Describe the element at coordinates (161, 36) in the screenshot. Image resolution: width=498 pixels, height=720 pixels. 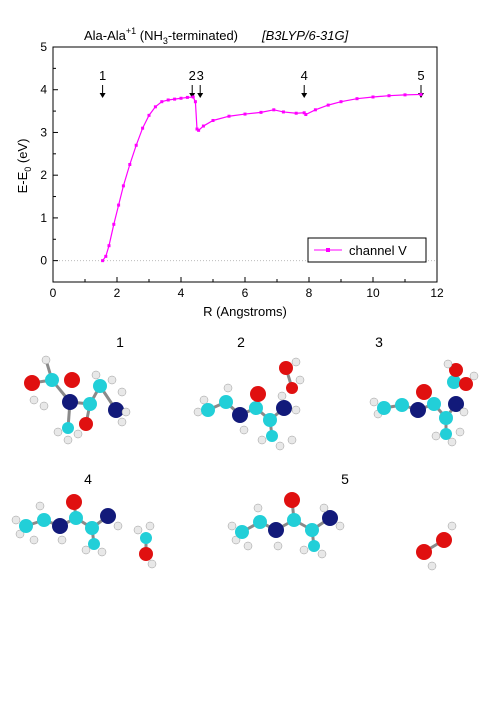
I see `chart-title: Ala-Ala+1 (NH3-terminated)` at that location.